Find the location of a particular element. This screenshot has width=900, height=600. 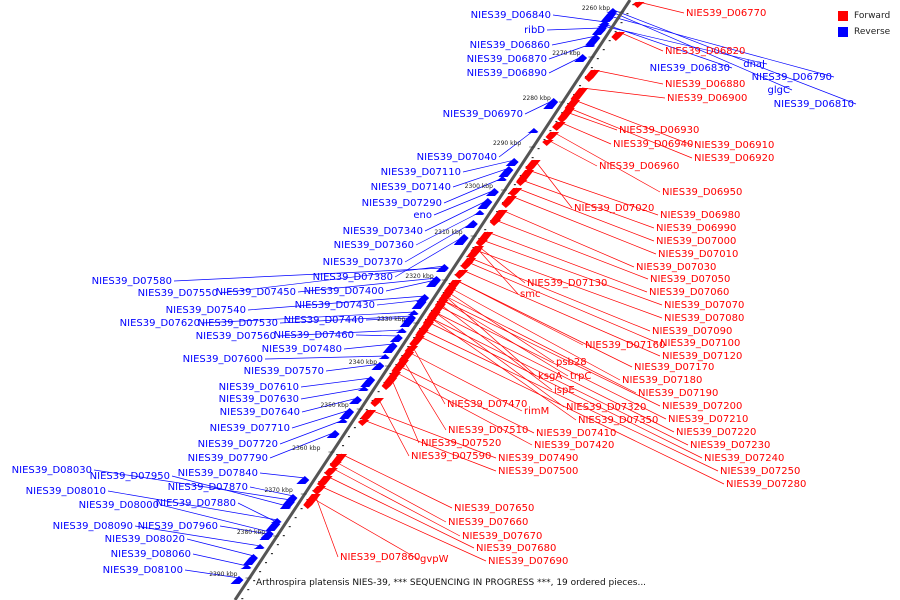

gene-label: NIES39_D07020 is located at coordinates (614, 208).